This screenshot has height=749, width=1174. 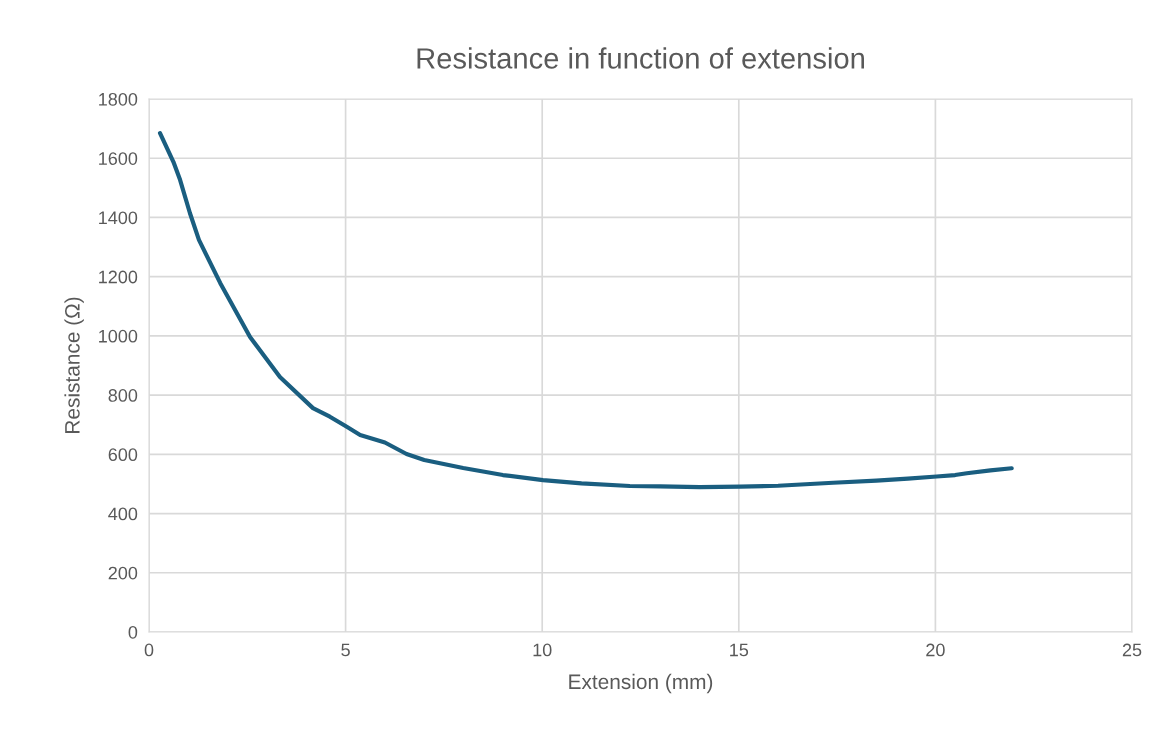 I want to click on y-tick-label: 400, so click(x=123, y=514).